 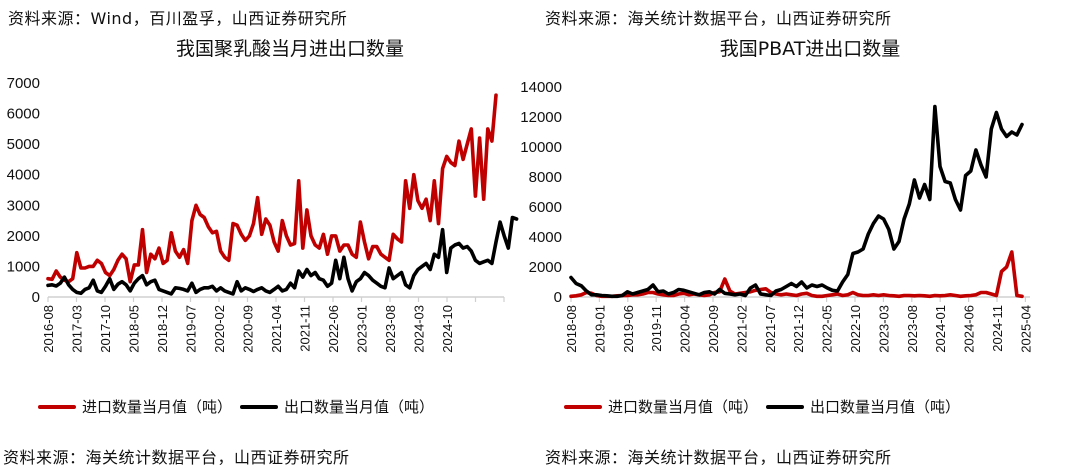 What do you see at coordinates (685, 329) in the screenshot?
I see `x-axis-tick-label: 2020-04` at bounding box center [685, 329].